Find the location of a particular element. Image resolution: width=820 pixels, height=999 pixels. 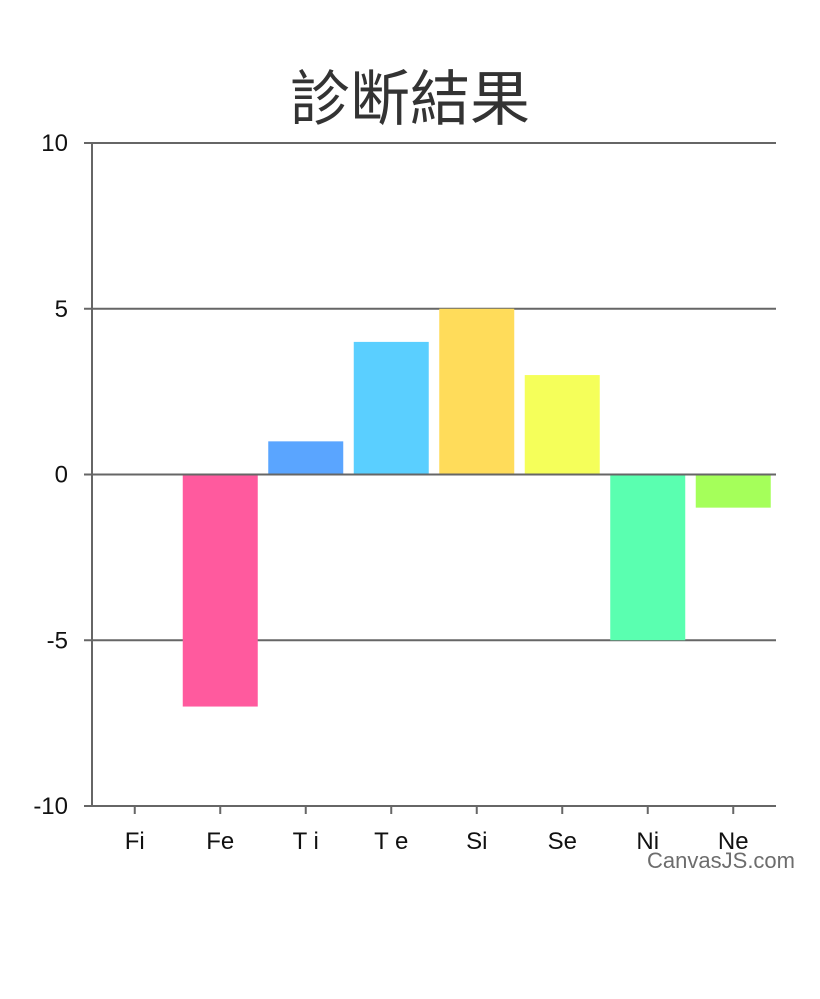

bar-ti is located at coordinates (306, 458).